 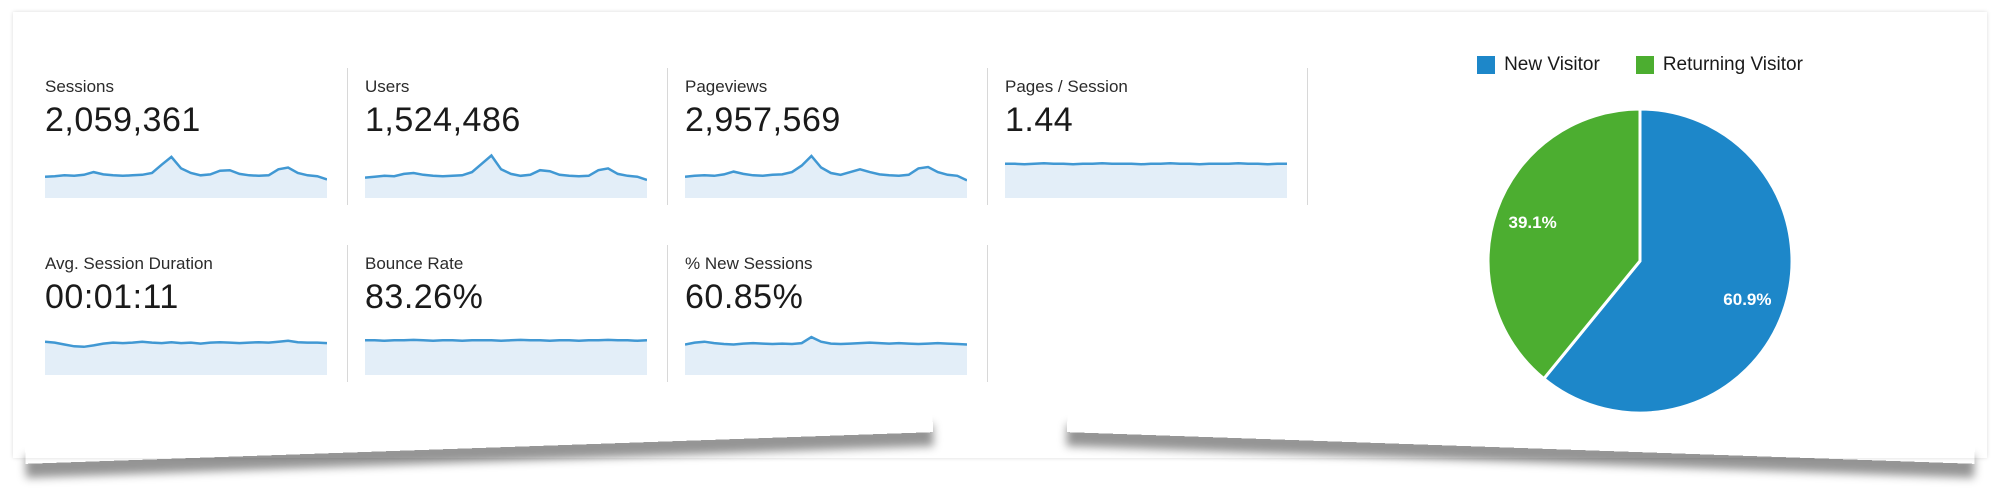 I want to click on metric-value: 00:01:11, so click(x=112, y=297).